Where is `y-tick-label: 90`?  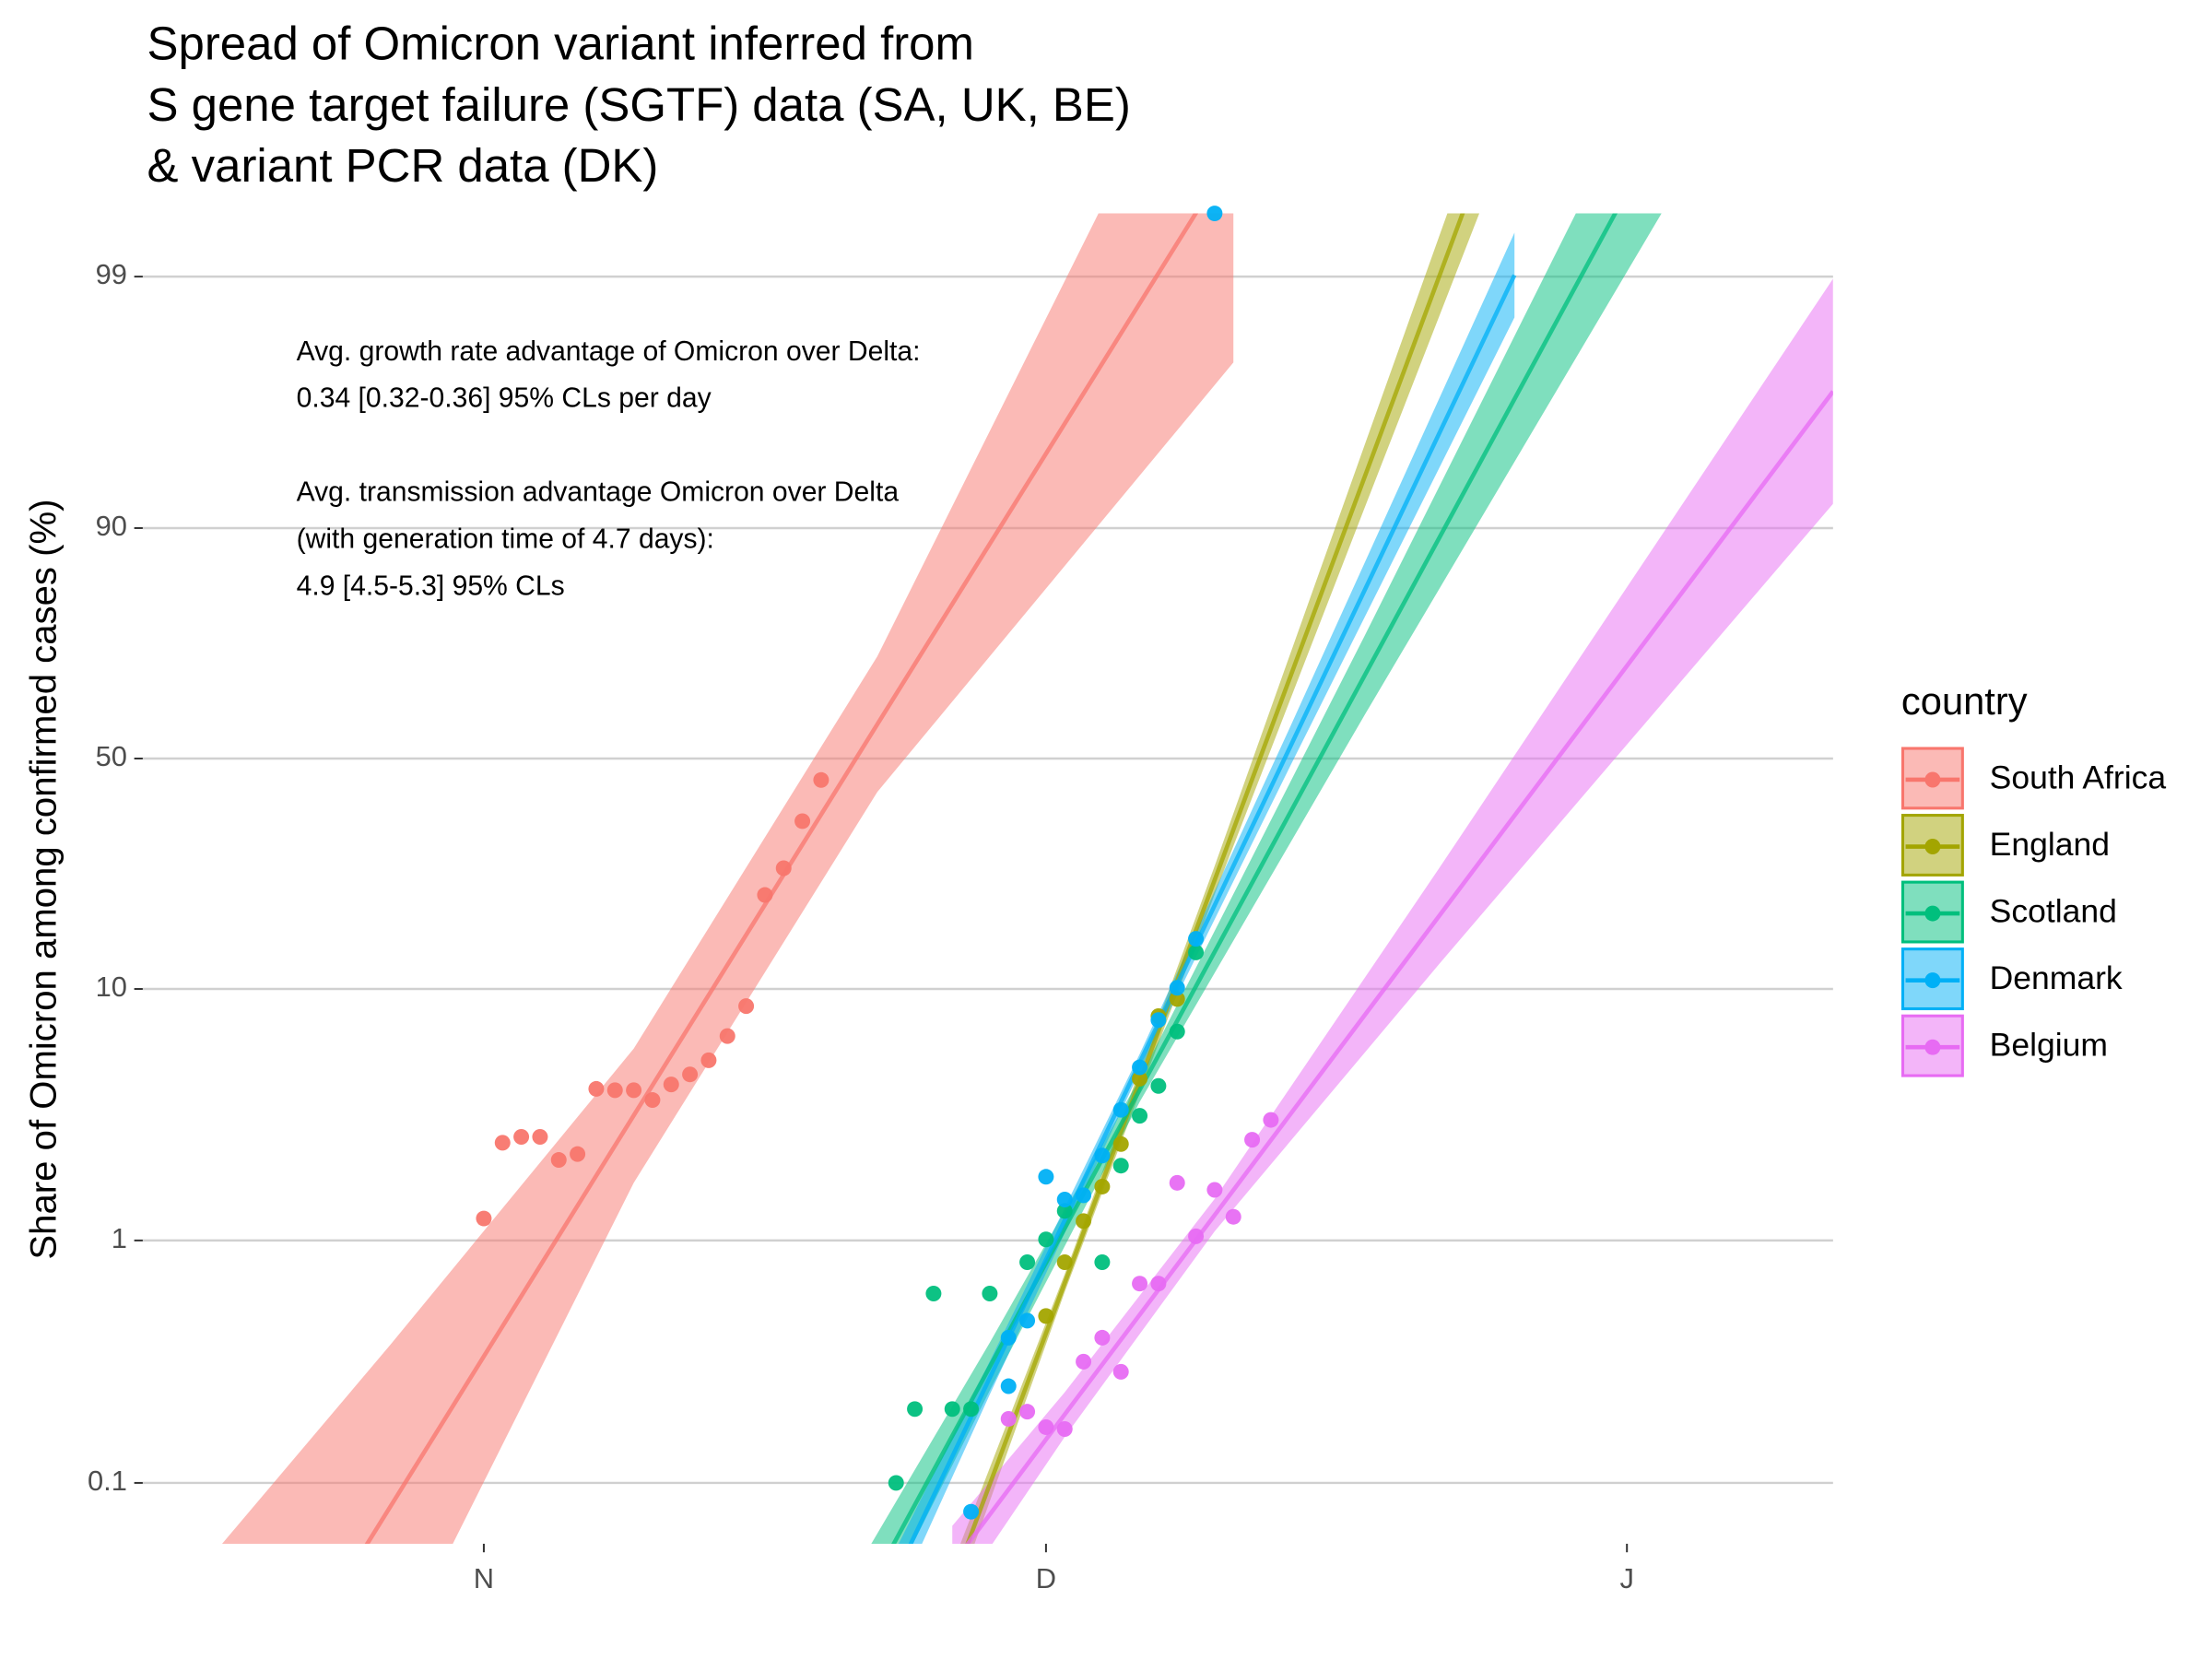
y-tick-label: 90 is located at coordinates (111, 526).